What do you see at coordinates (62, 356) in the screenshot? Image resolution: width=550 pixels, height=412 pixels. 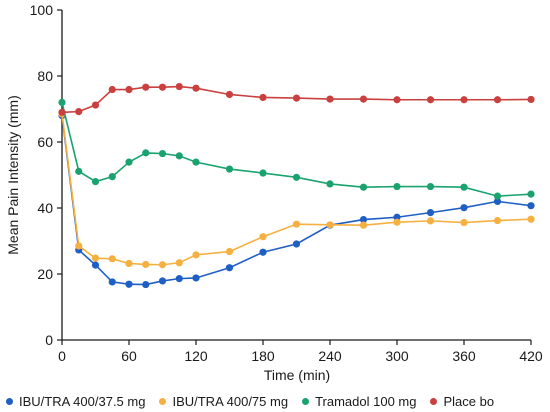 I see `x-tick-label: 0` at bounding box center [62, 356].